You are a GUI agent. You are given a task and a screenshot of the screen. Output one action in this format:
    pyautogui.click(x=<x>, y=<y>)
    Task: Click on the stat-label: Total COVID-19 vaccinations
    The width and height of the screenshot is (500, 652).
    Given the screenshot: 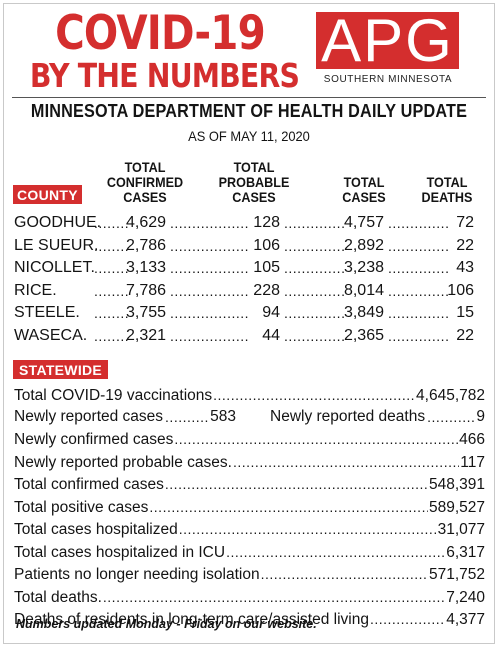 What is the action you would take?
    pyautogui.click(x=113, y=395)
    